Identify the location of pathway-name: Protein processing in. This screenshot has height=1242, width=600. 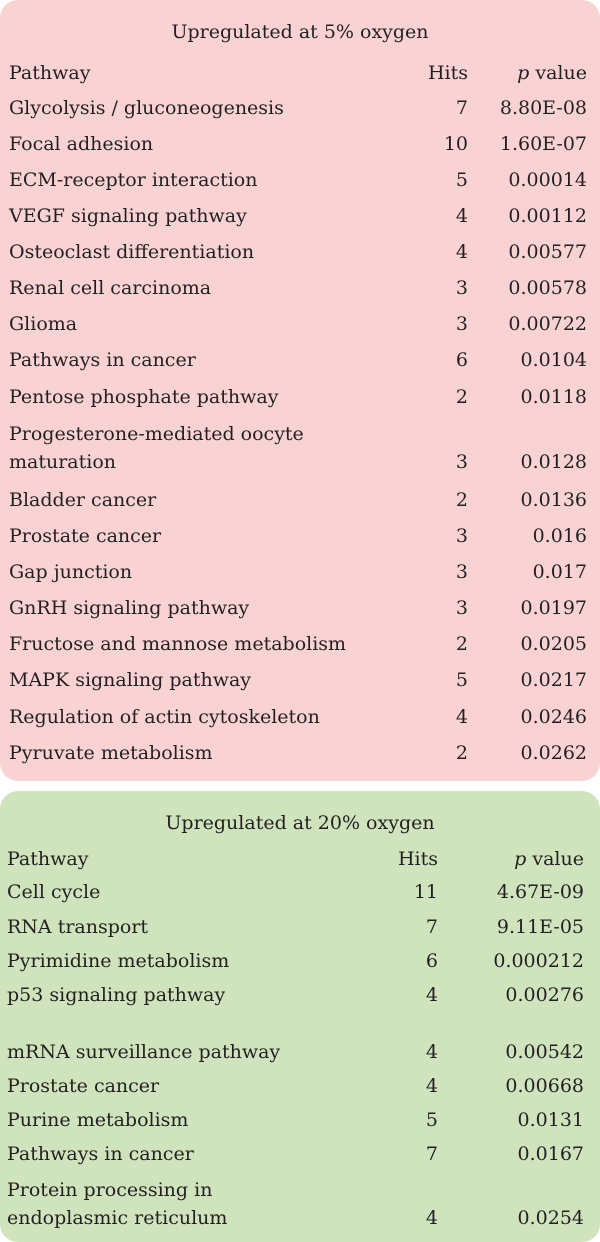
(110, 1190).